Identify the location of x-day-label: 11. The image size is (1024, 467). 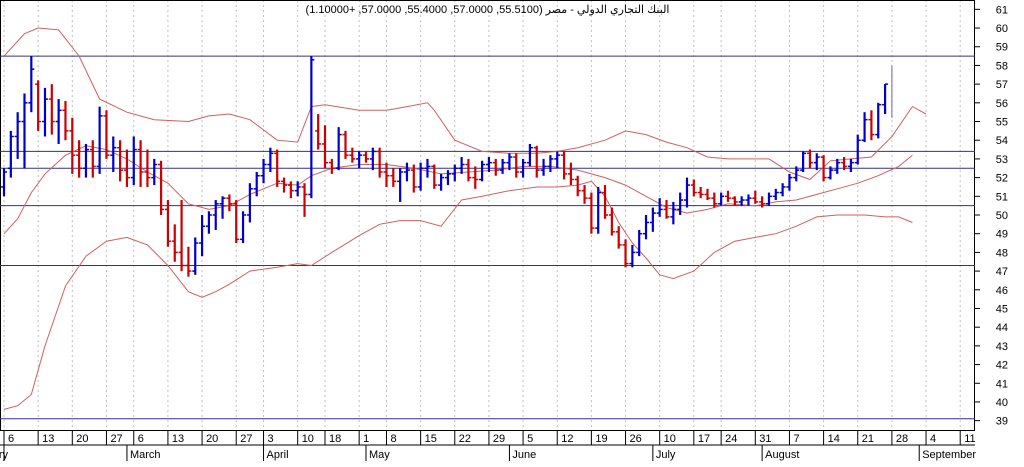
(969, 439).